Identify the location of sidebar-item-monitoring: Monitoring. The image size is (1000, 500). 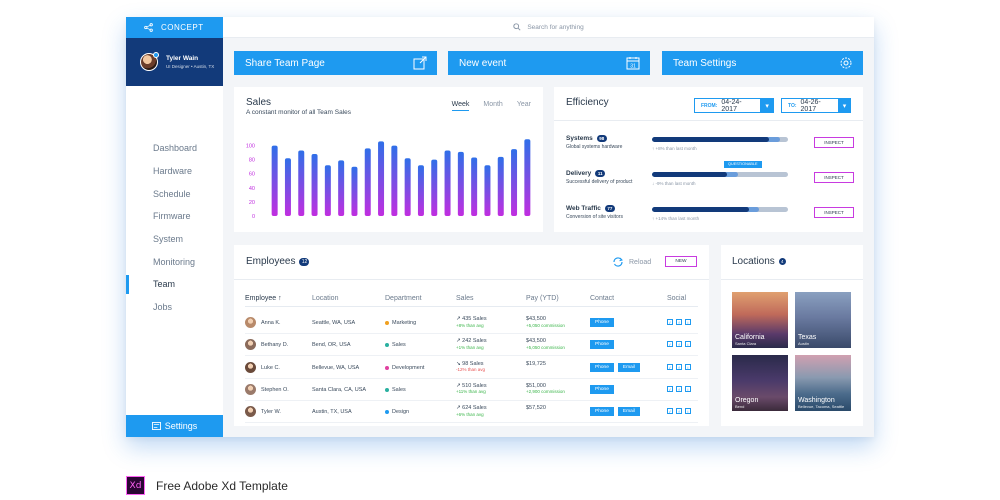
(174, 261).